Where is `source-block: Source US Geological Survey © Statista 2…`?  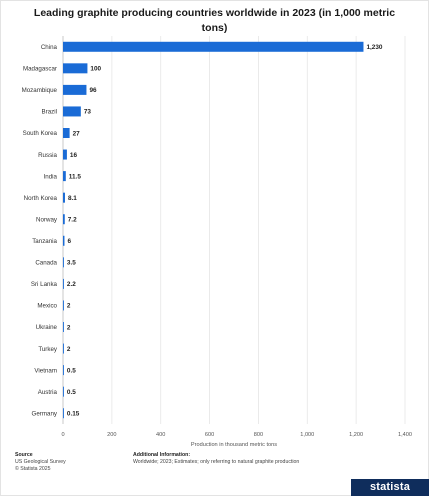
source-block: Source US Geological Survey © Statista 2… is located at coordinates (40, 462).